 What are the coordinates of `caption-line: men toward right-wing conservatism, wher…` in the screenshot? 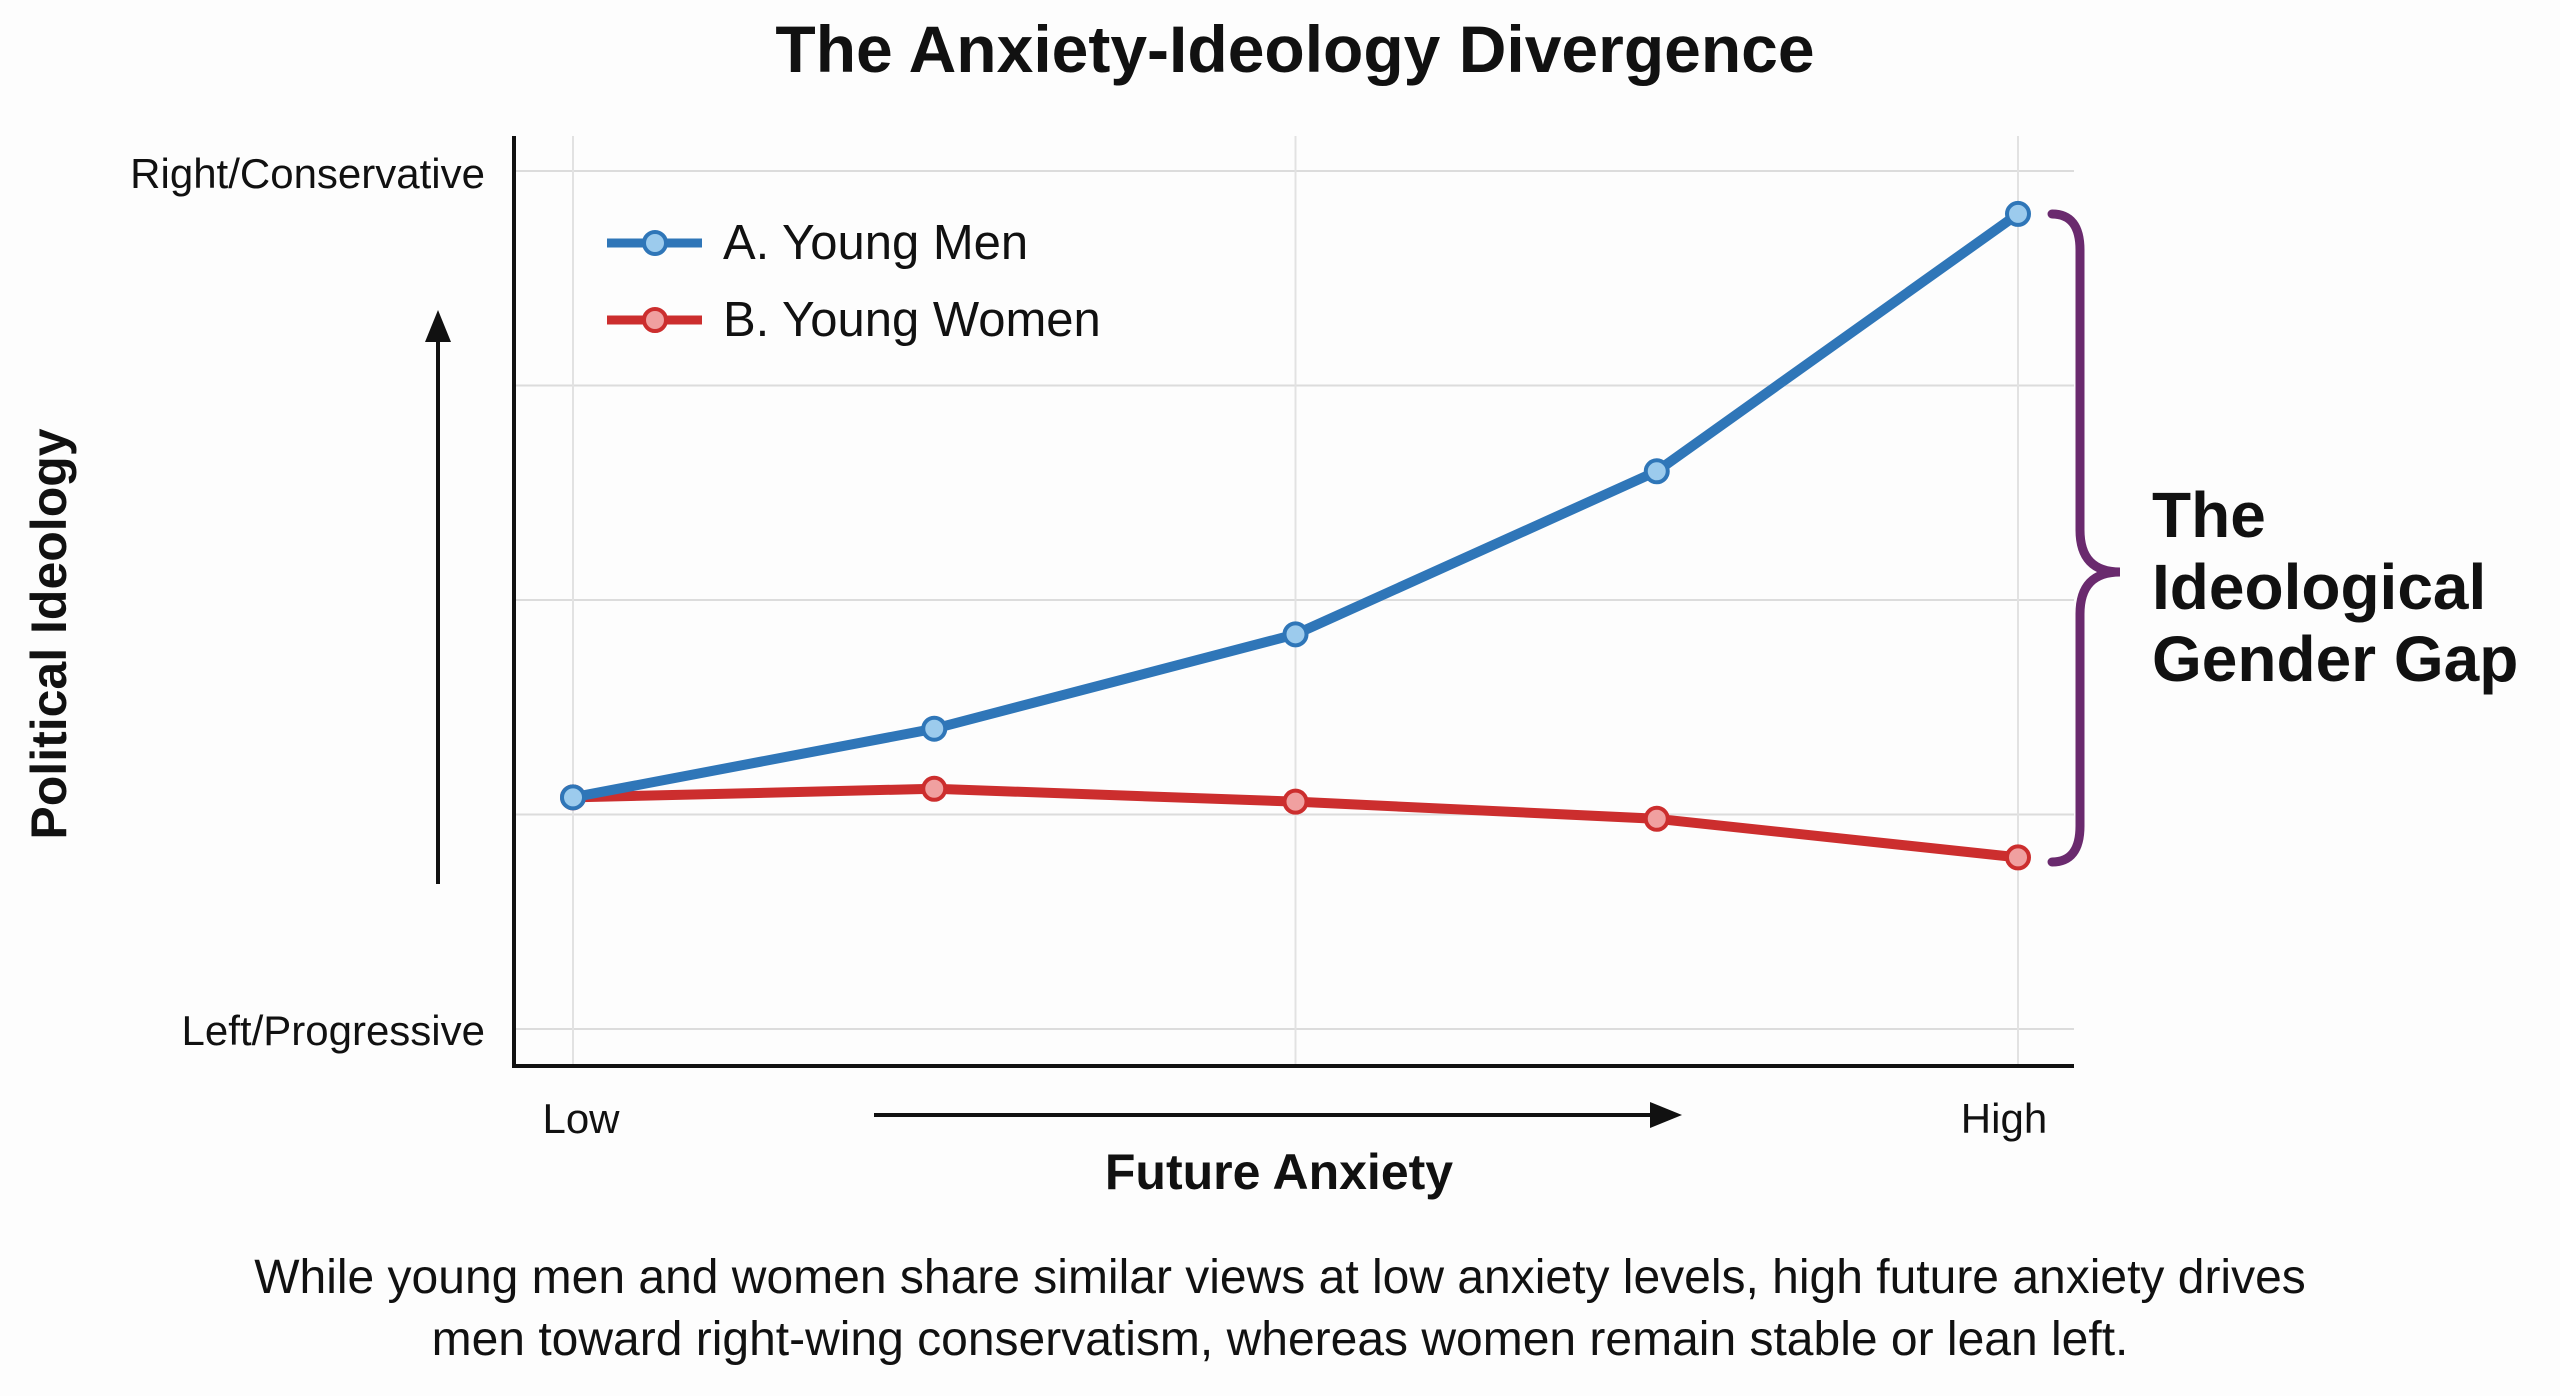 It's located at (1280, 1339).